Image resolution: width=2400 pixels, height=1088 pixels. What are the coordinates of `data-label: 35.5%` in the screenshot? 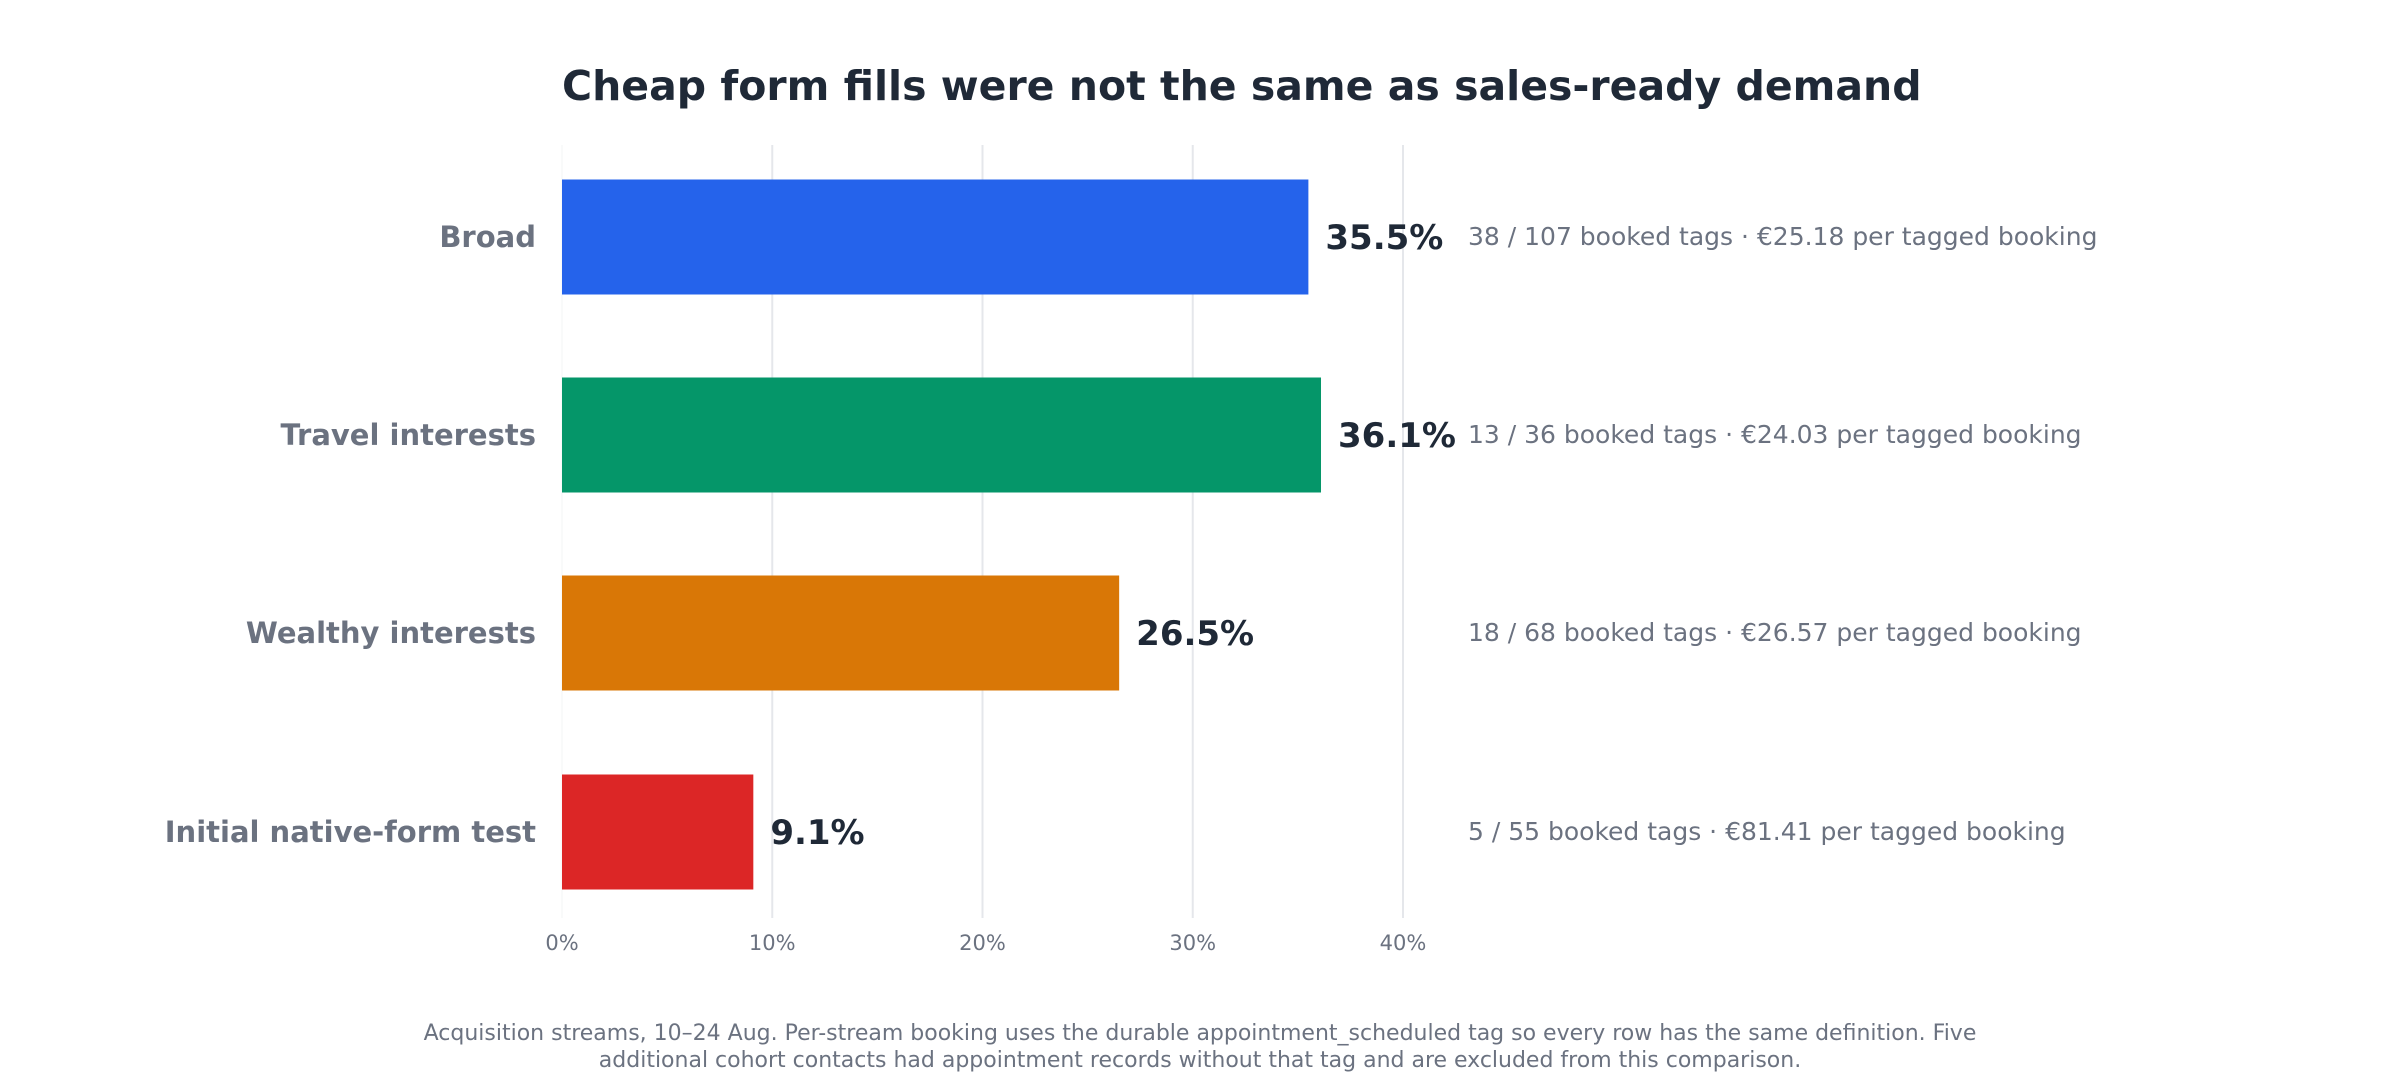 It's located at (1384, 238).